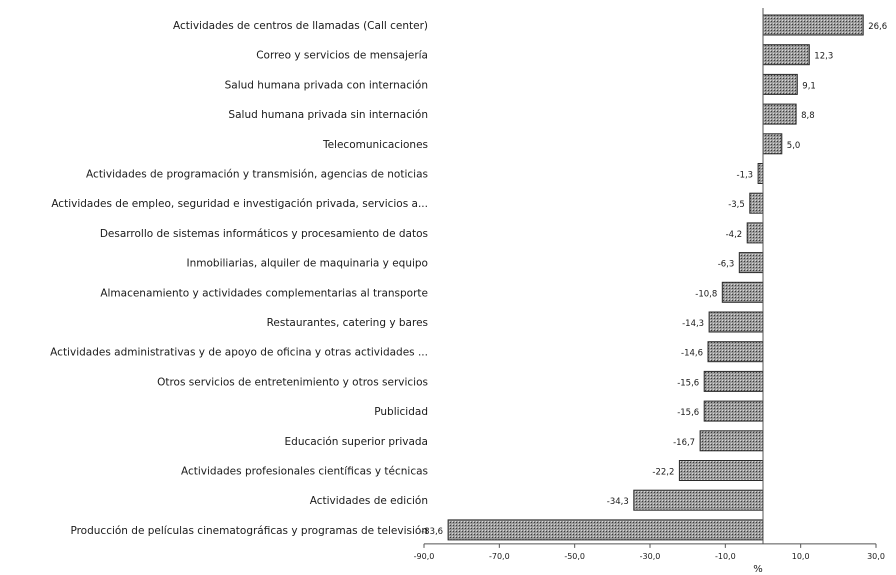 This screenshot has height=575, width=896. What do you see at coordinates (706, 294) in the screenshot?
I see `value-label: -10,8` at bounding box center [706, 294].